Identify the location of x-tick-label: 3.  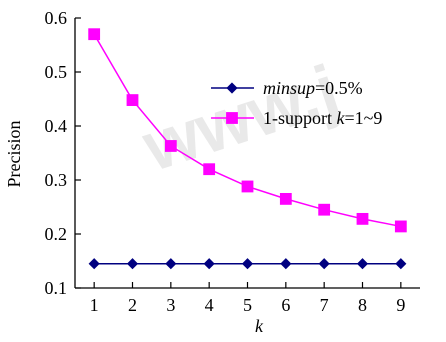
(170, 305).